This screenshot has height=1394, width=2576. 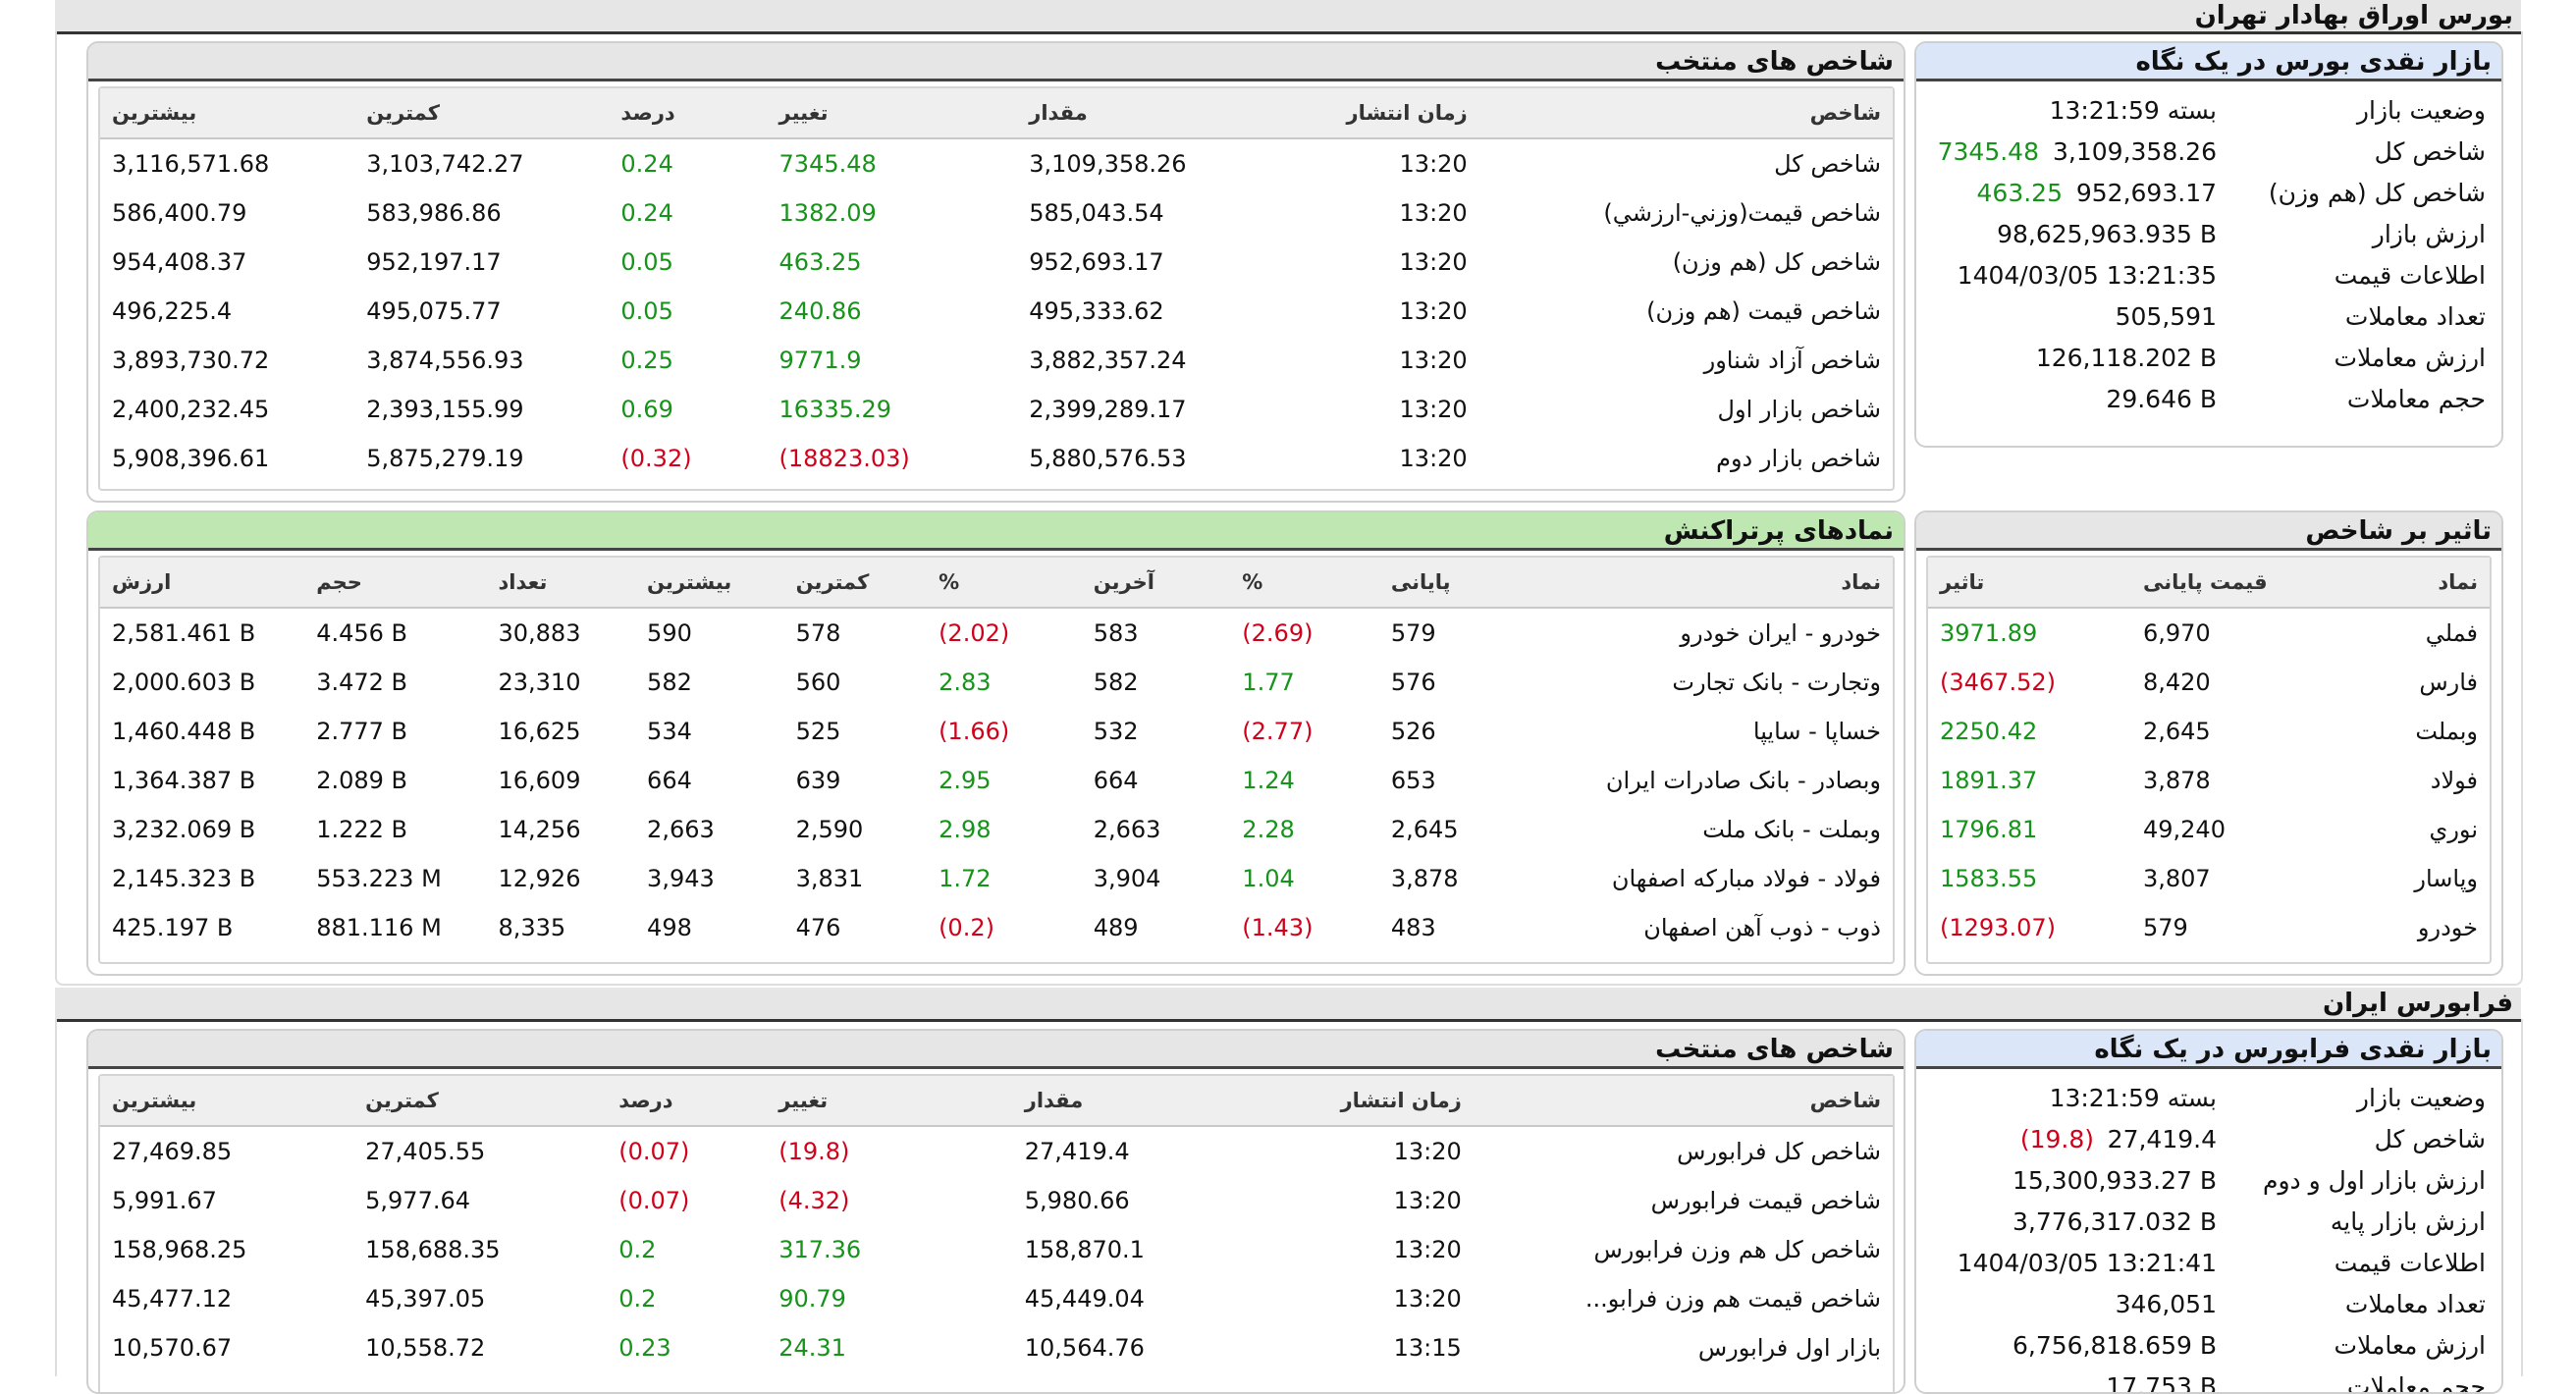 What do you see at coordinates (1413, 633) in the screenshot?
I see `close-price-cell: 579` at bounding box center [1413, 633].